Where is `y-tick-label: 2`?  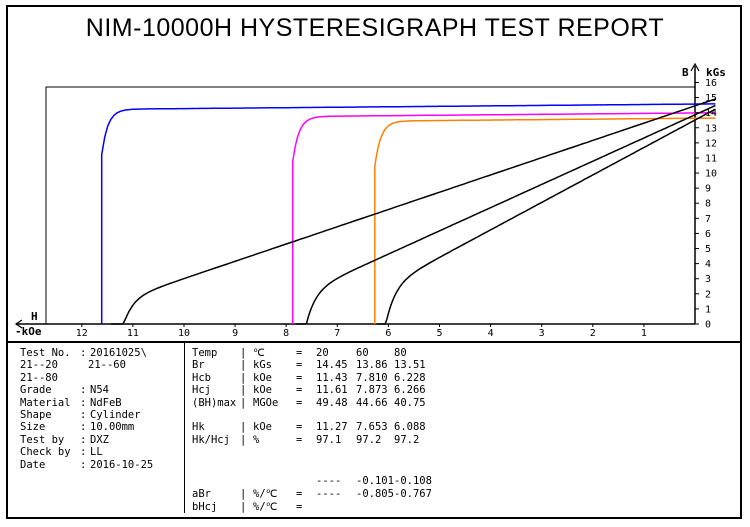 y-tick-label: 2 is located at coordinates (708, 294).